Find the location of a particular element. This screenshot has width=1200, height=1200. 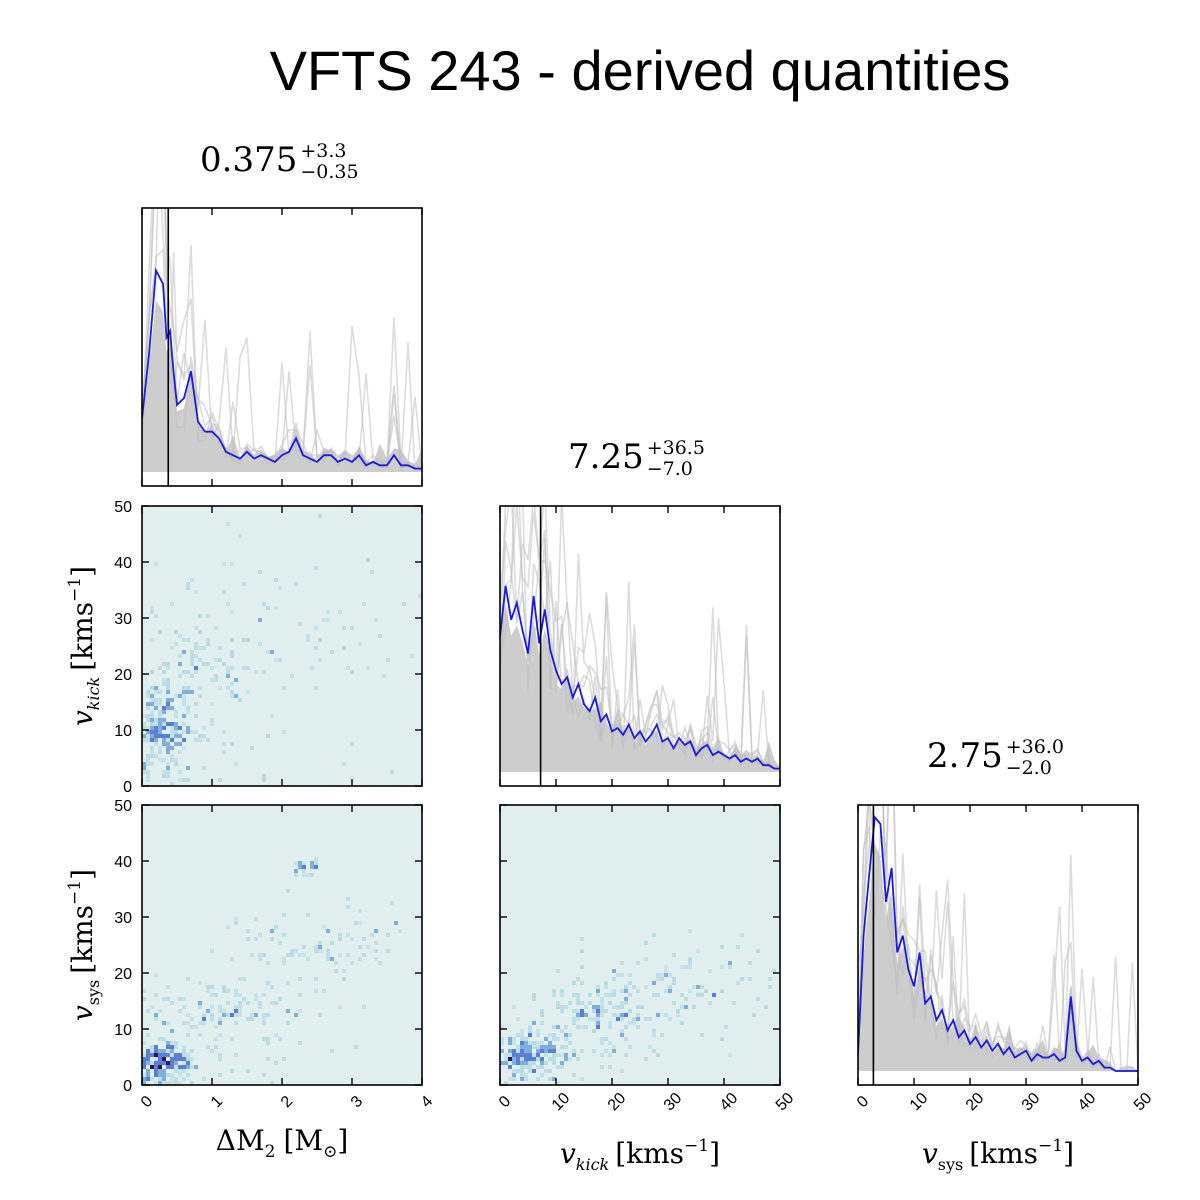

x-tick-label: 0 is located at coordinates (147, 1102).